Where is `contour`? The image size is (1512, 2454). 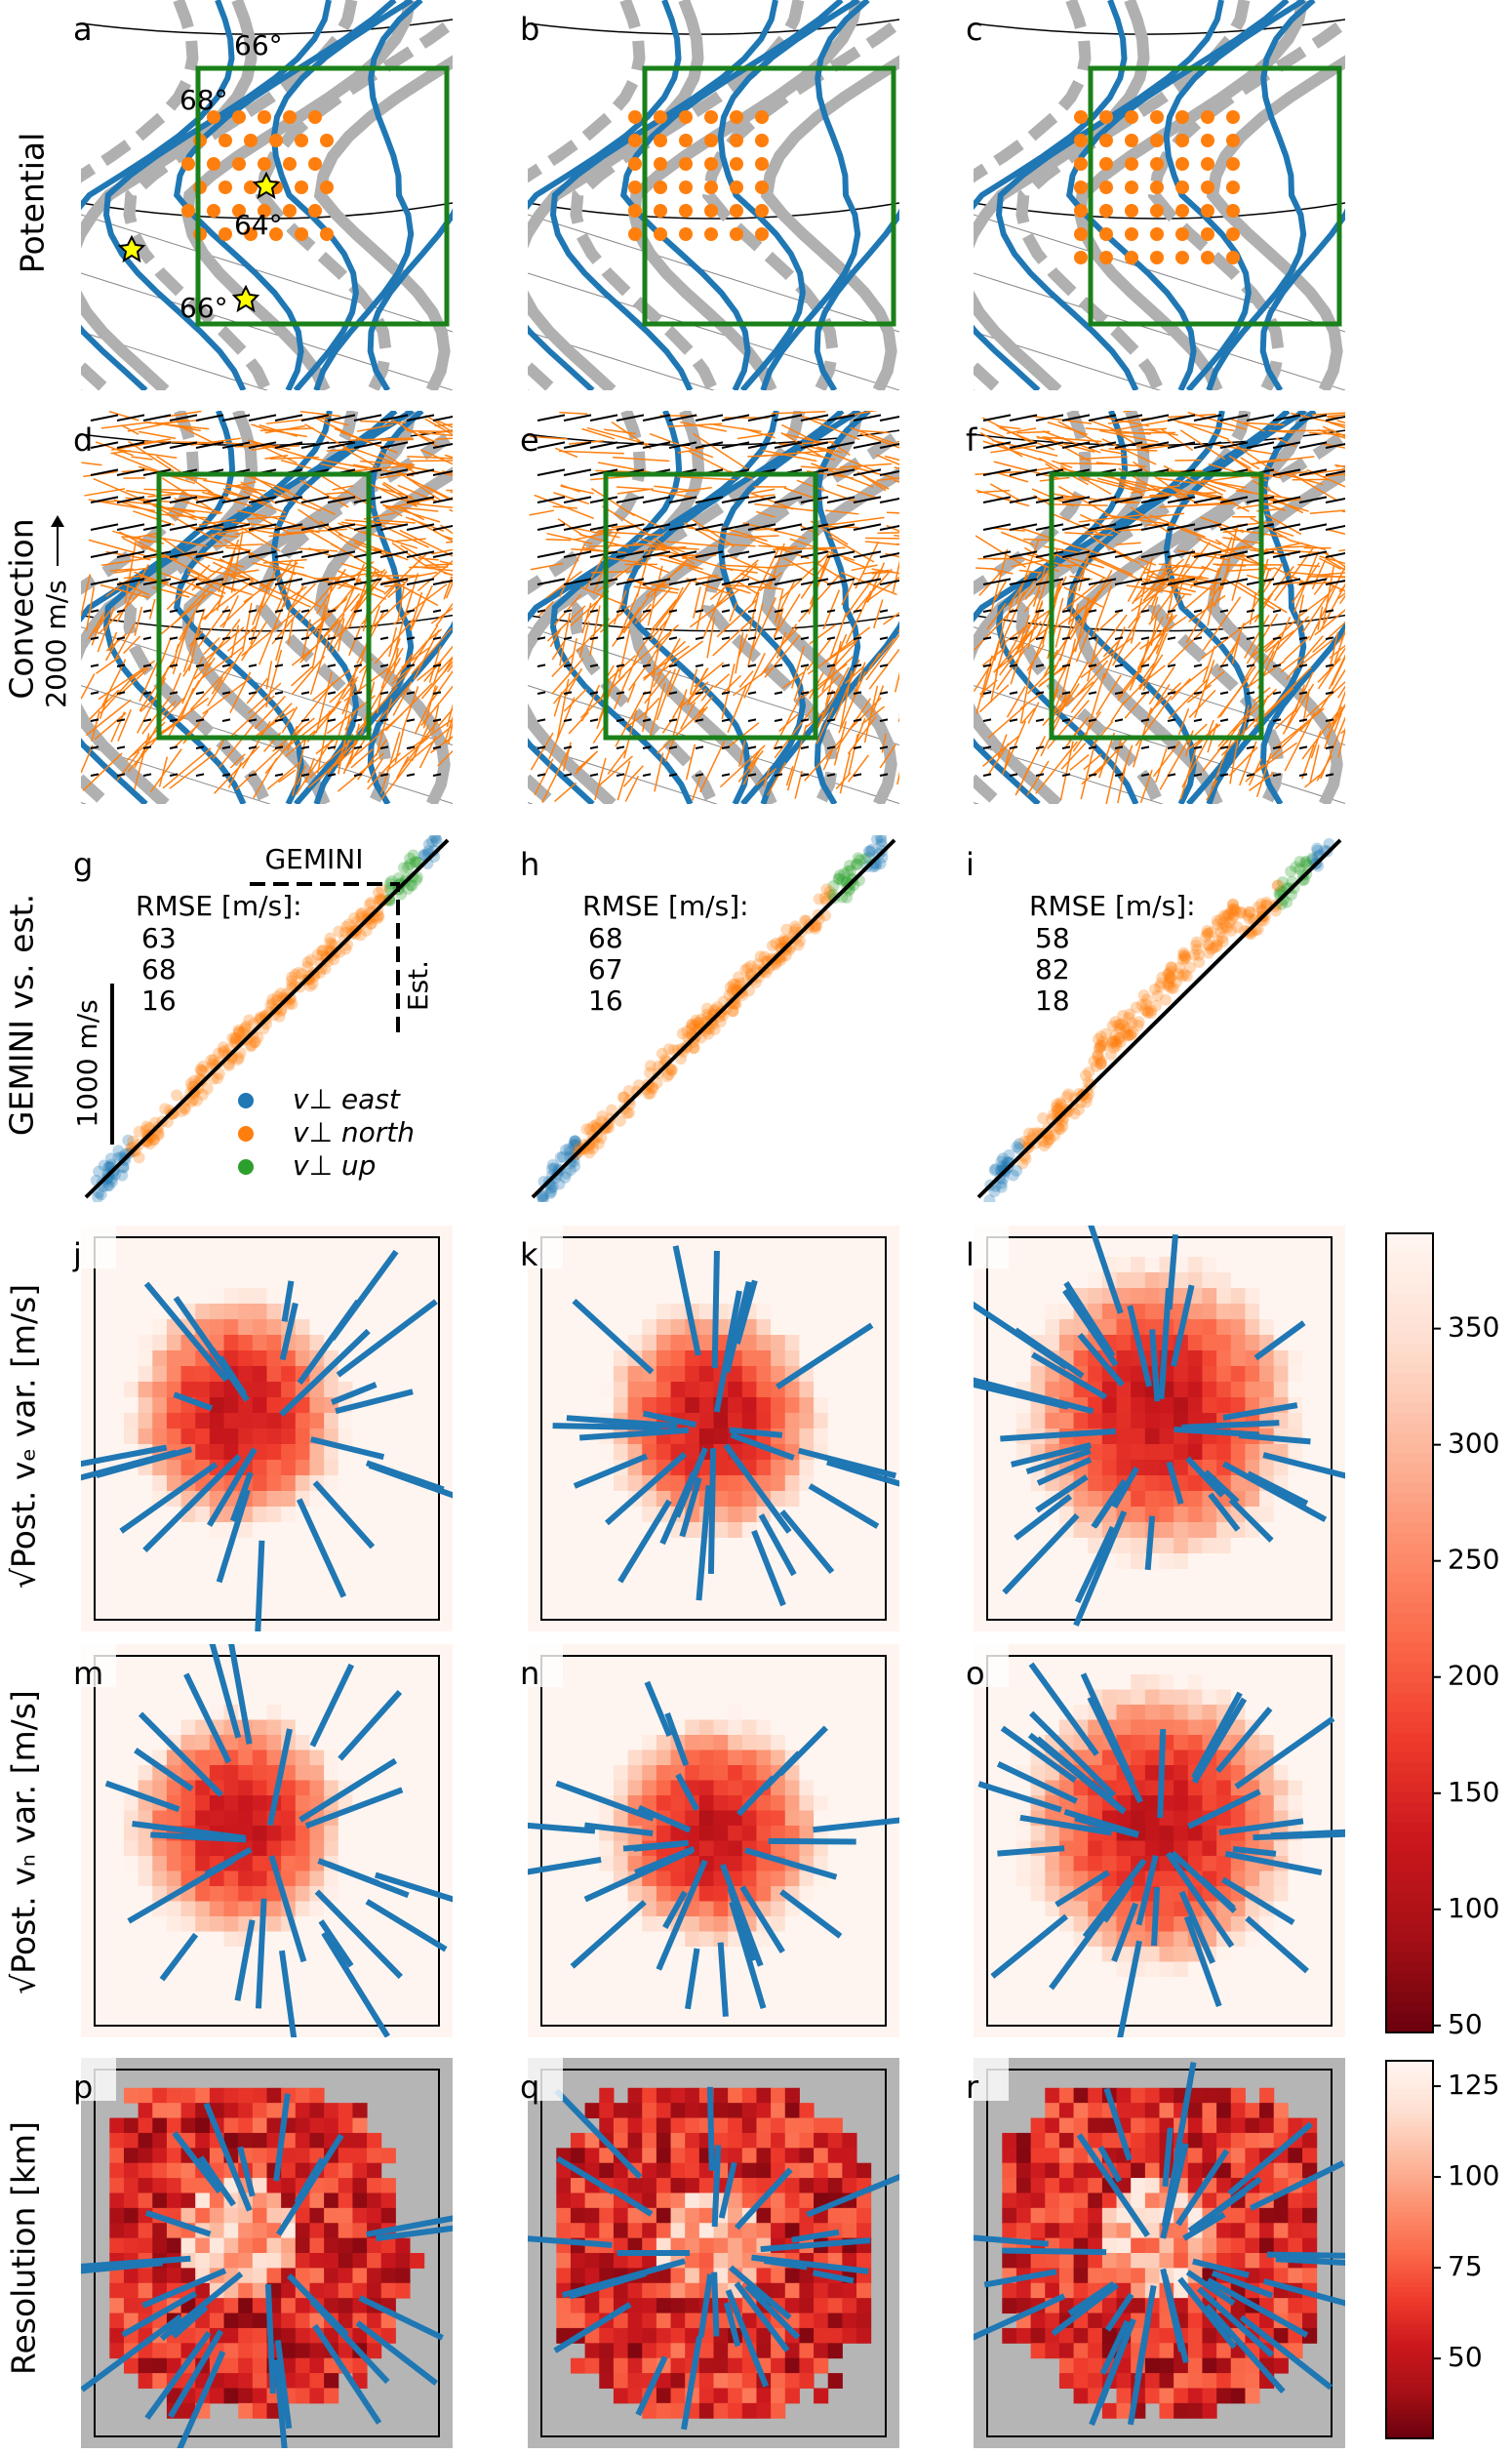
contour is located at coordinates (800, 615).